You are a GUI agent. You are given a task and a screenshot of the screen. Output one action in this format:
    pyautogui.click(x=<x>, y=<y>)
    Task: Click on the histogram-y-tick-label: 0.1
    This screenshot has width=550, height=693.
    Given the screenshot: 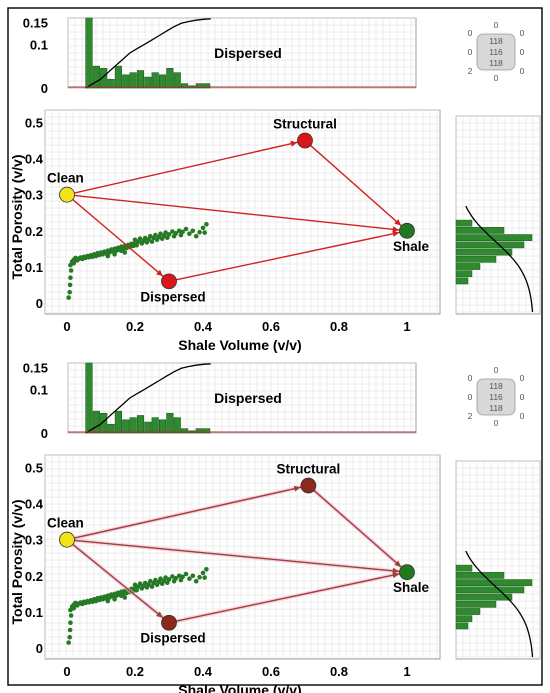 What is the action you would take?
    pyautogui.click(x=39, y=389)
    